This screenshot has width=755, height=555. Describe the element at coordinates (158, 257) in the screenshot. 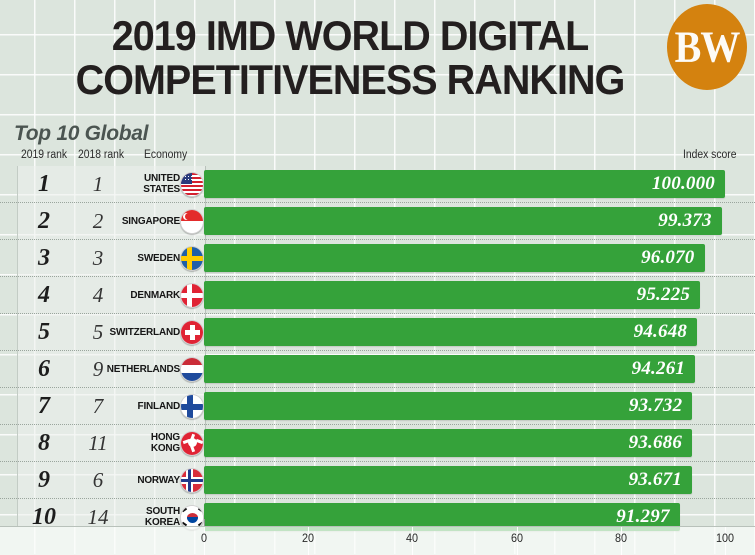

I see `economy-name: SWEDEN` at that location.